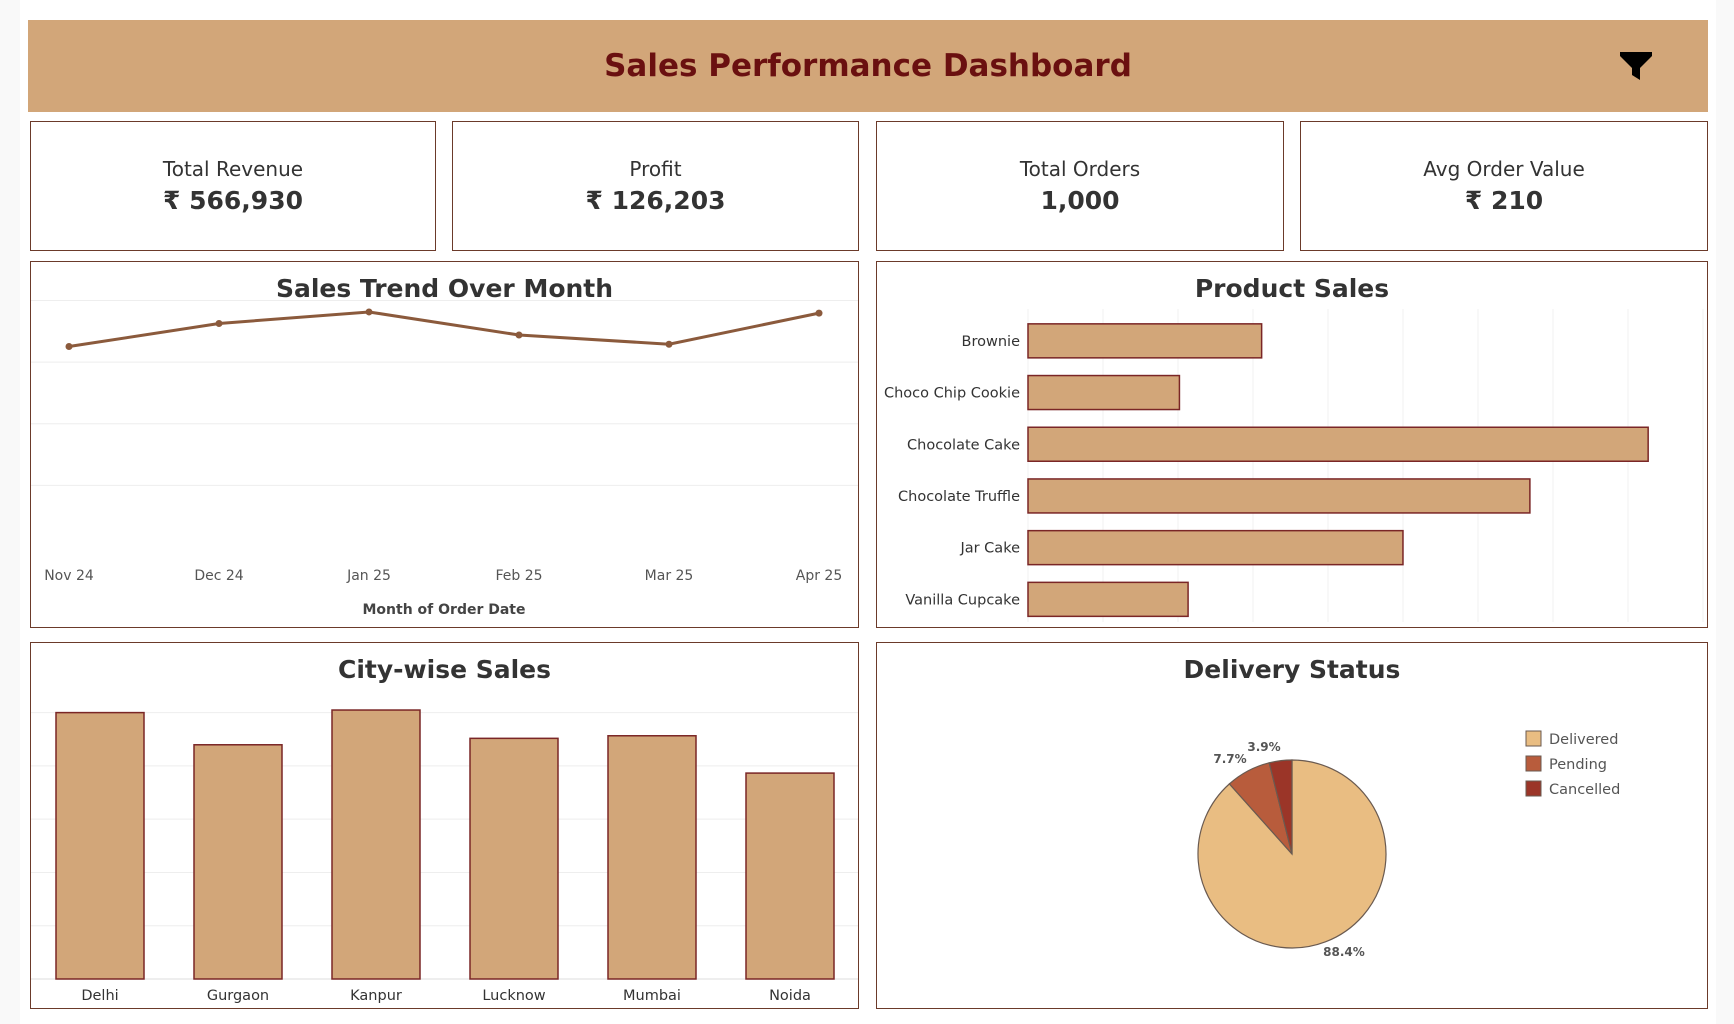 The image size is (1734, 1024). Describe the element at coordinates (1292, 669) in the screenshot. I see `delivery-status-title: Delivery Status` at that location.